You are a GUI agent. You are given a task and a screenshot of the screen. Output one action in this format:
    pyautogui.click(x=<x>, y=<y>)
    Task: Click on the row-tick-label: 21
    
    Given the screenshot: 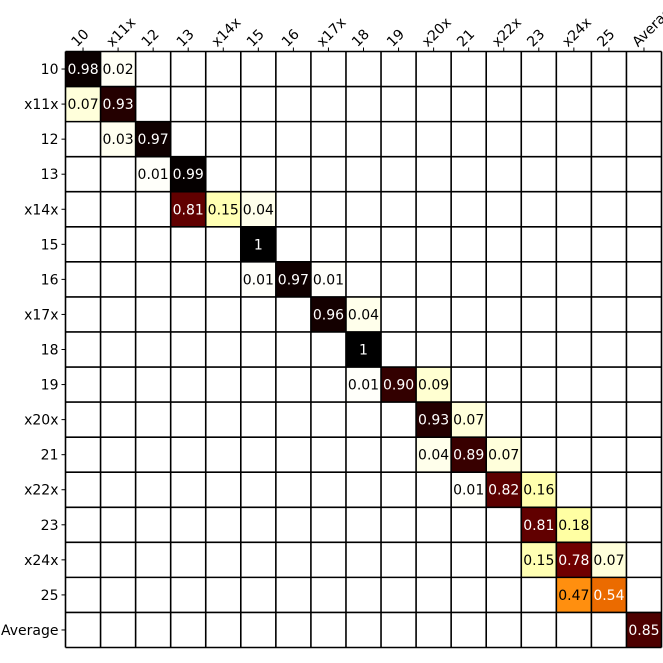 What is the action you would take?
    pyautogui.click(x=50, y=456)
    